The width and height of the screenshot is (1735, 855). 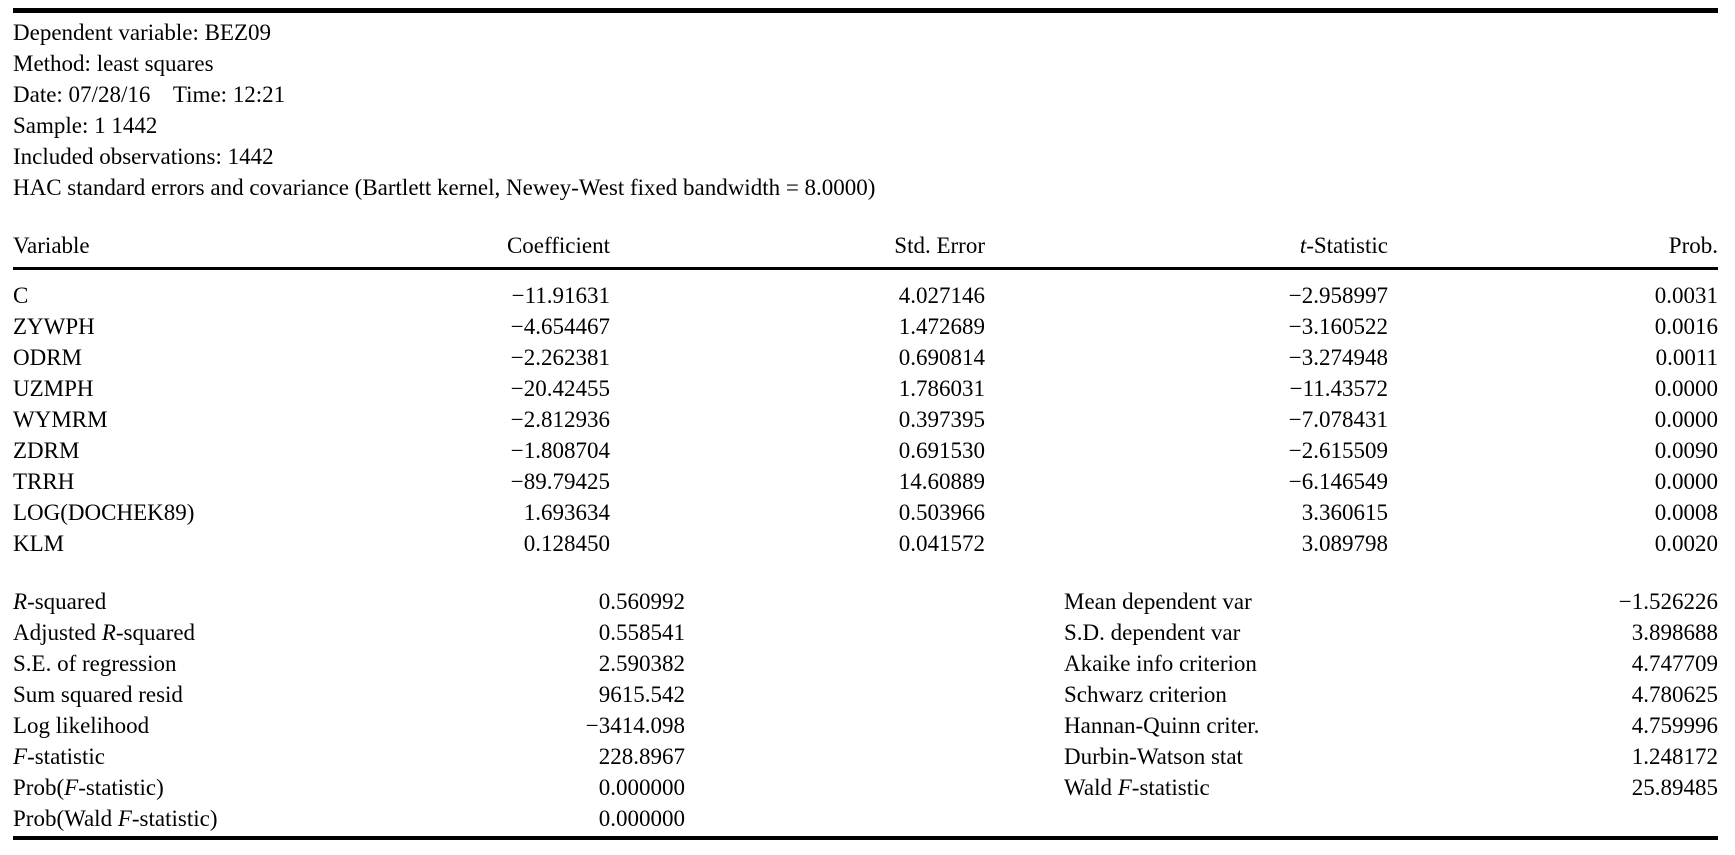 I want to click on left-stat-value: 0.558541, so click(x=641, y=632).